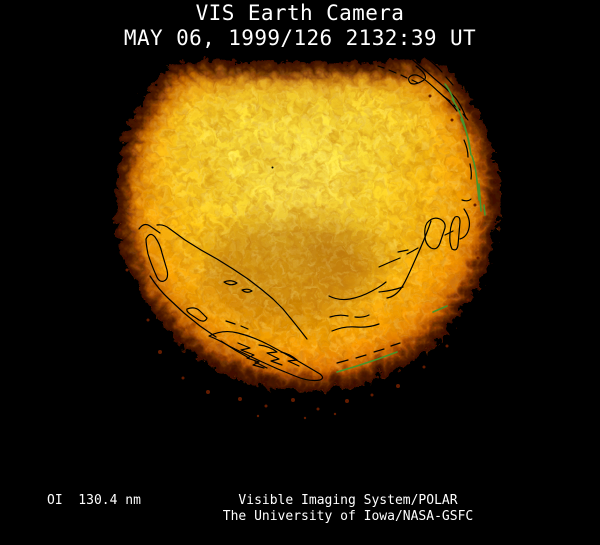 This screenshot has height=545, width=600. I want to click on credit-line-1: Visible Imaging System/POLAR, so click(348, 500).